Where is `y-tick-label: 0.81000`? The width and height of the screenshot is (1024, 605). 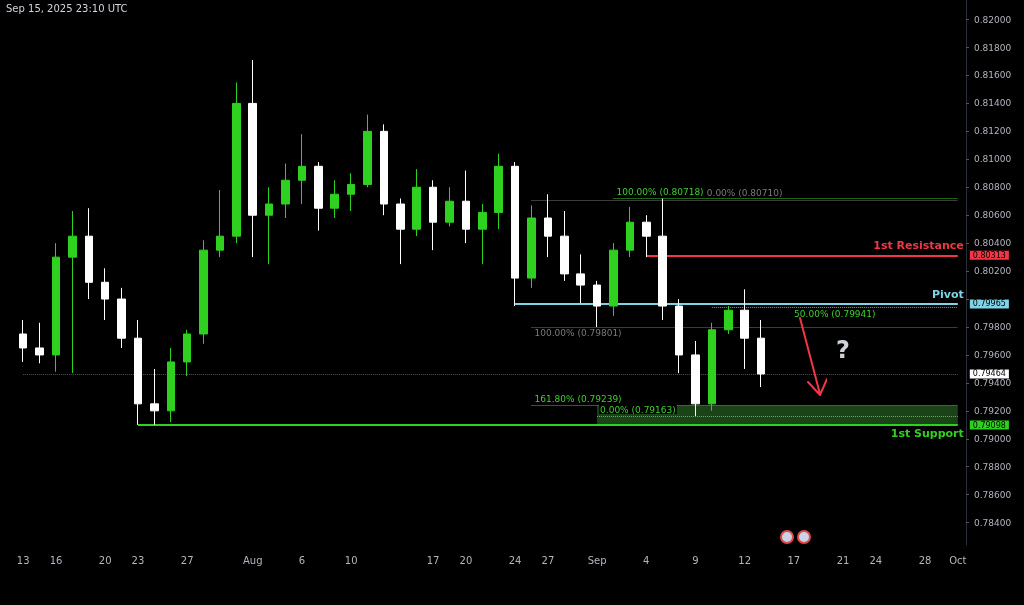
y-tick-label: 0.81000 is located at coordinates (993, 159).